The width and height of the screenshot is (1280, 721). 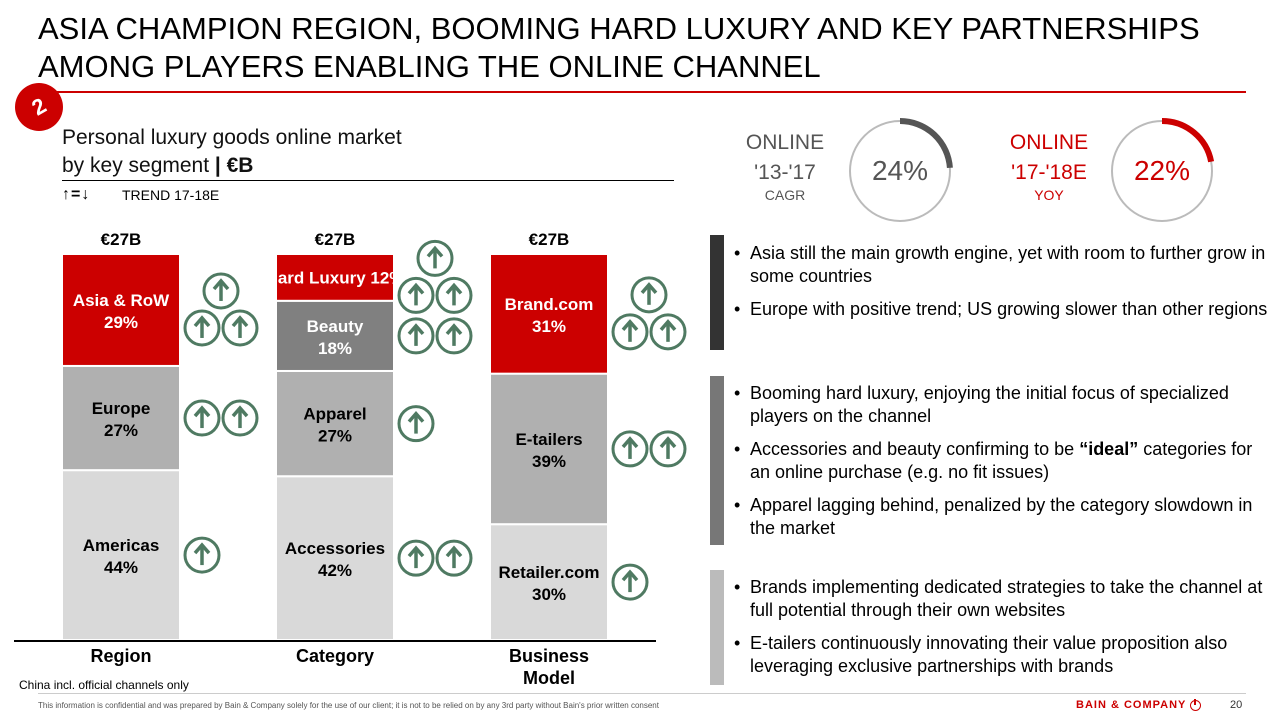 I want to click on segment-label: Americas, so click(x=121, y=545).